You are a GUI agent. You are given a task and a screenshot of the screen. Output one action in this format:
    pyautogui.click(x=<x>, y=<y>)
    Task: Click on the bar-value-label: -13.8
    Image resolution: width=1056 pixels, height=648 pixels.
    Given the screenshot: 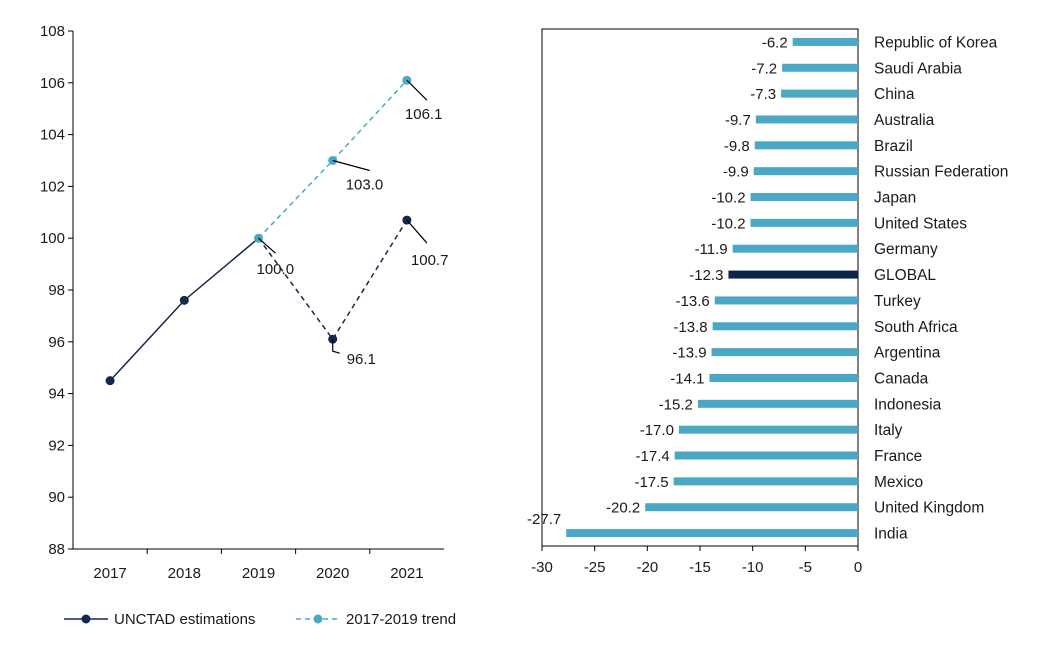 What is the action you would take?
    pyautogui.click(x=690, y=327)
    